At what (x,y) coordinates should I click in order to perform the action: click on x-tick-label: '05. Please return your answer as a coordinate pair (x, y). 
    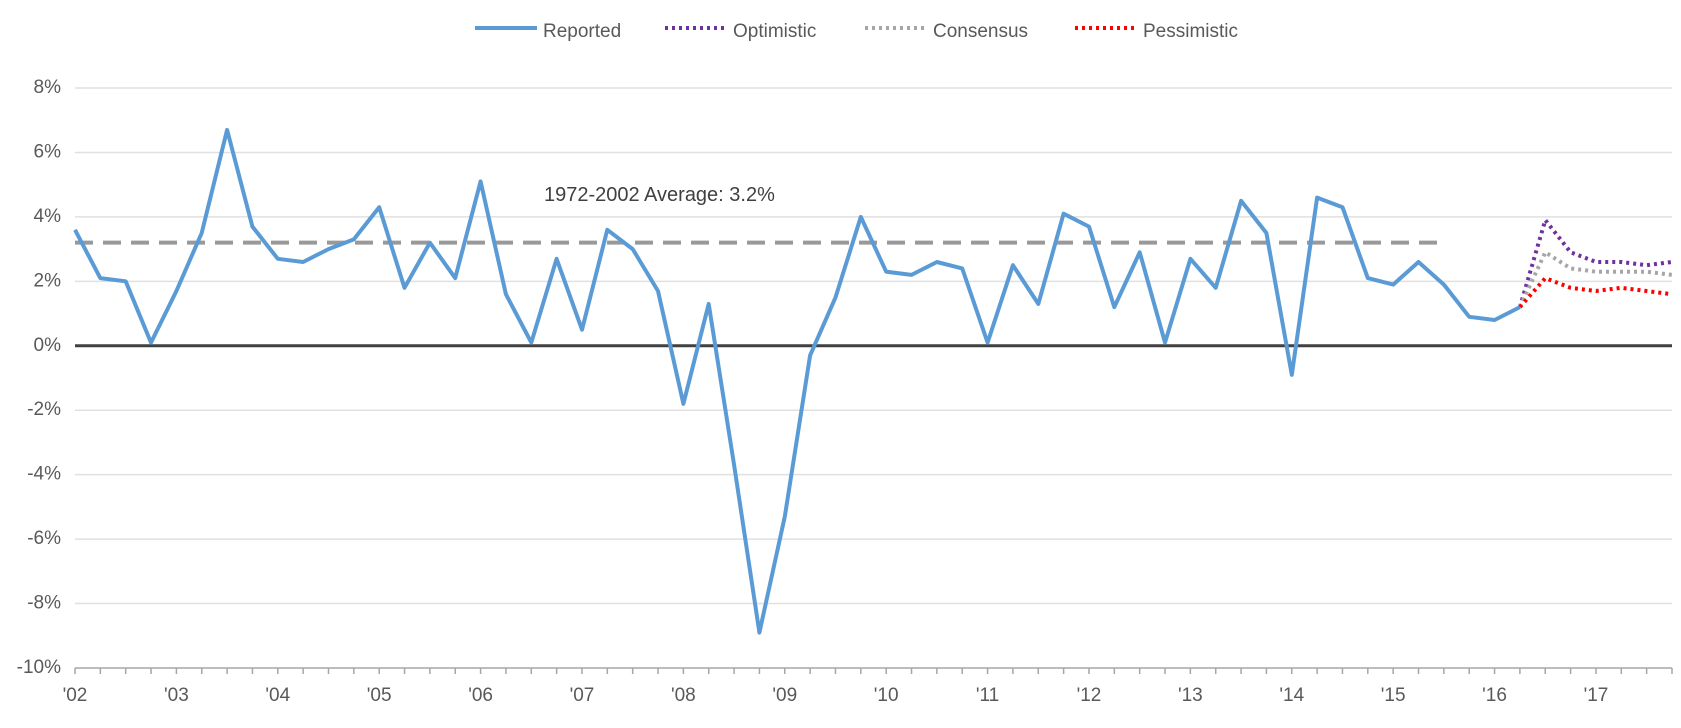
    Looking at the image, I should click on (379, 695).